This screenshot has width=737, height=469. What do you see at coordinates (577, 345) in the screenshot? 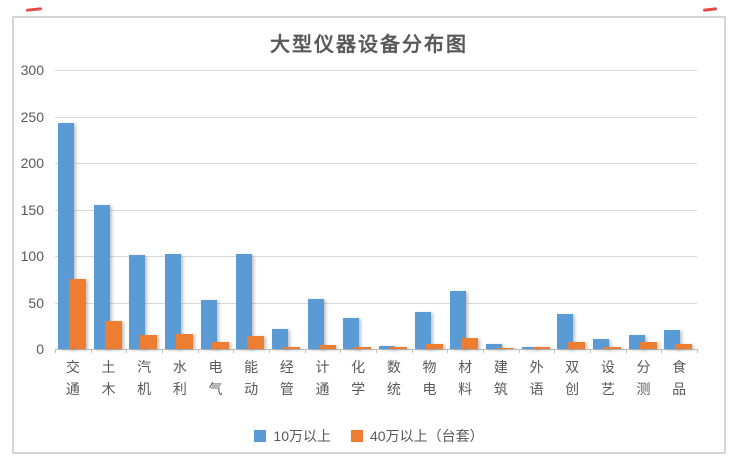
I see `bar-series2-双创` at bounding box center [577, 345].